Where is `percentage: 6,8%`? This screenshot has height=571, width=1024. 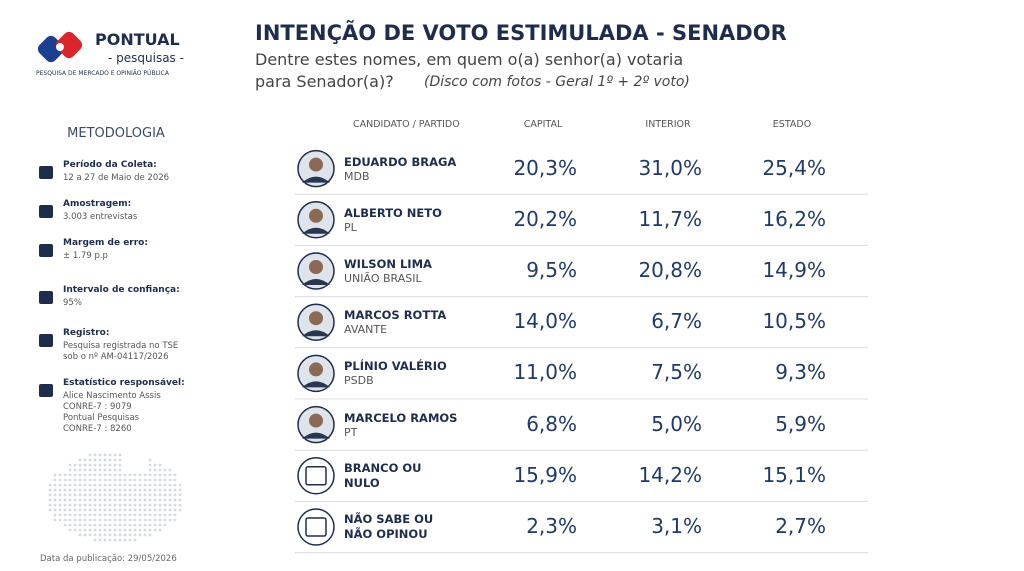
percentage: 6,8% is located at coordinates (551, 423).